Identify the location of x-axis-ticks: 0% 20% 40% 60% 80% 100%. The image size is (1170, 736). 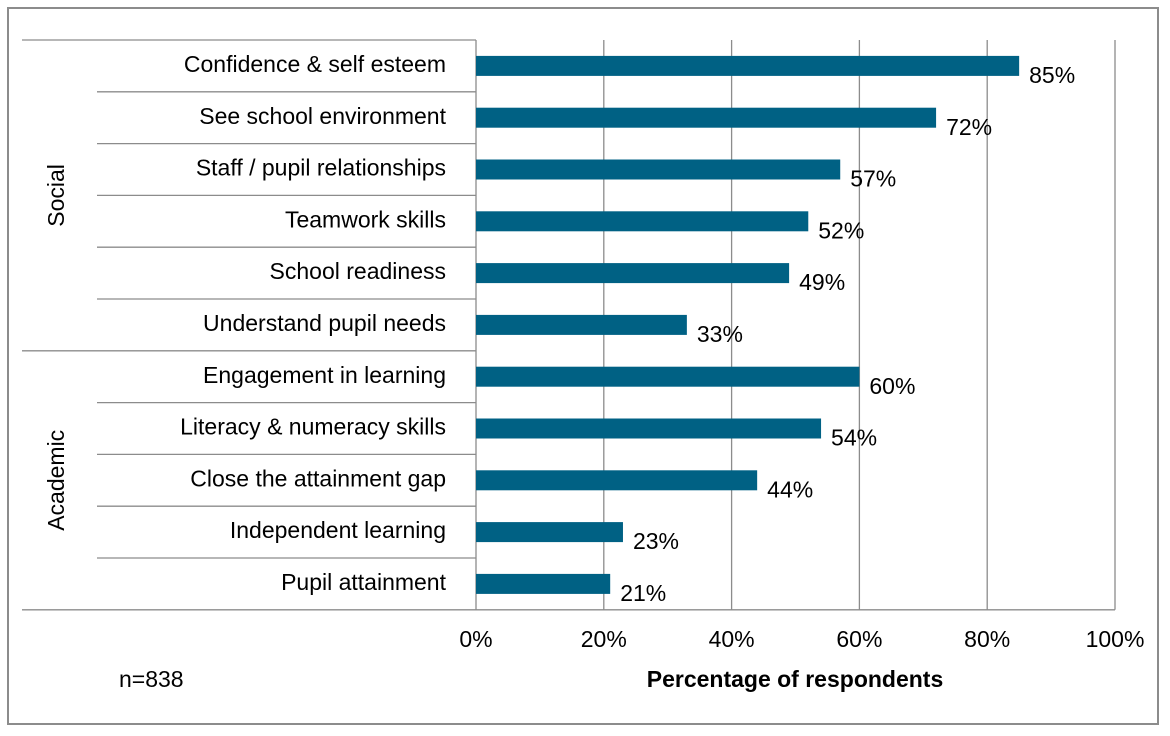
(801, 639).